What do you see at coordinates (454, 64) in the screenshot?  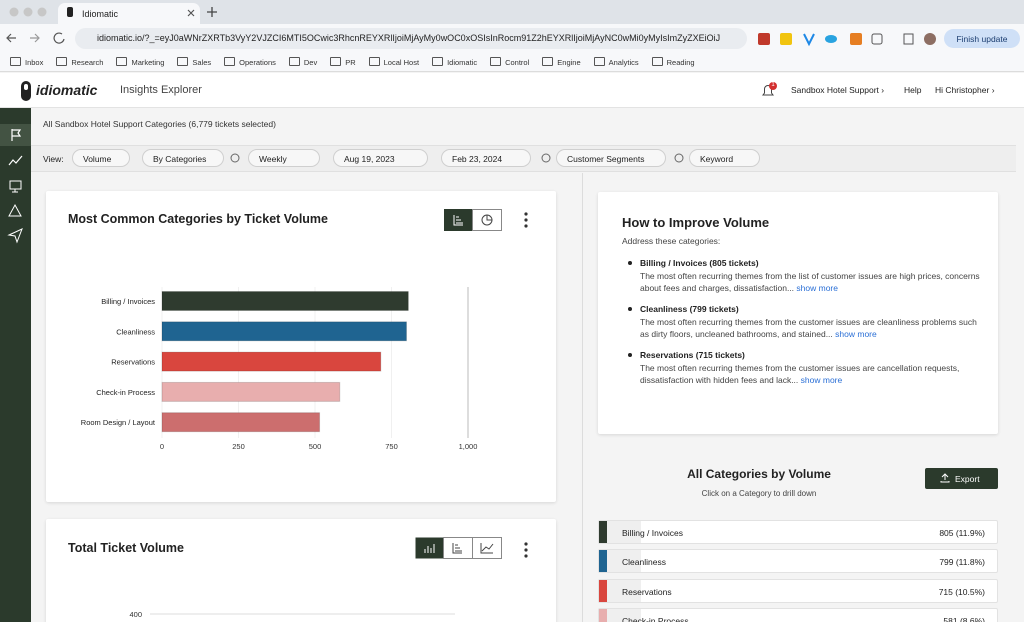 I see `bookmark: Idiomatic` at bounding box center [454, 64].